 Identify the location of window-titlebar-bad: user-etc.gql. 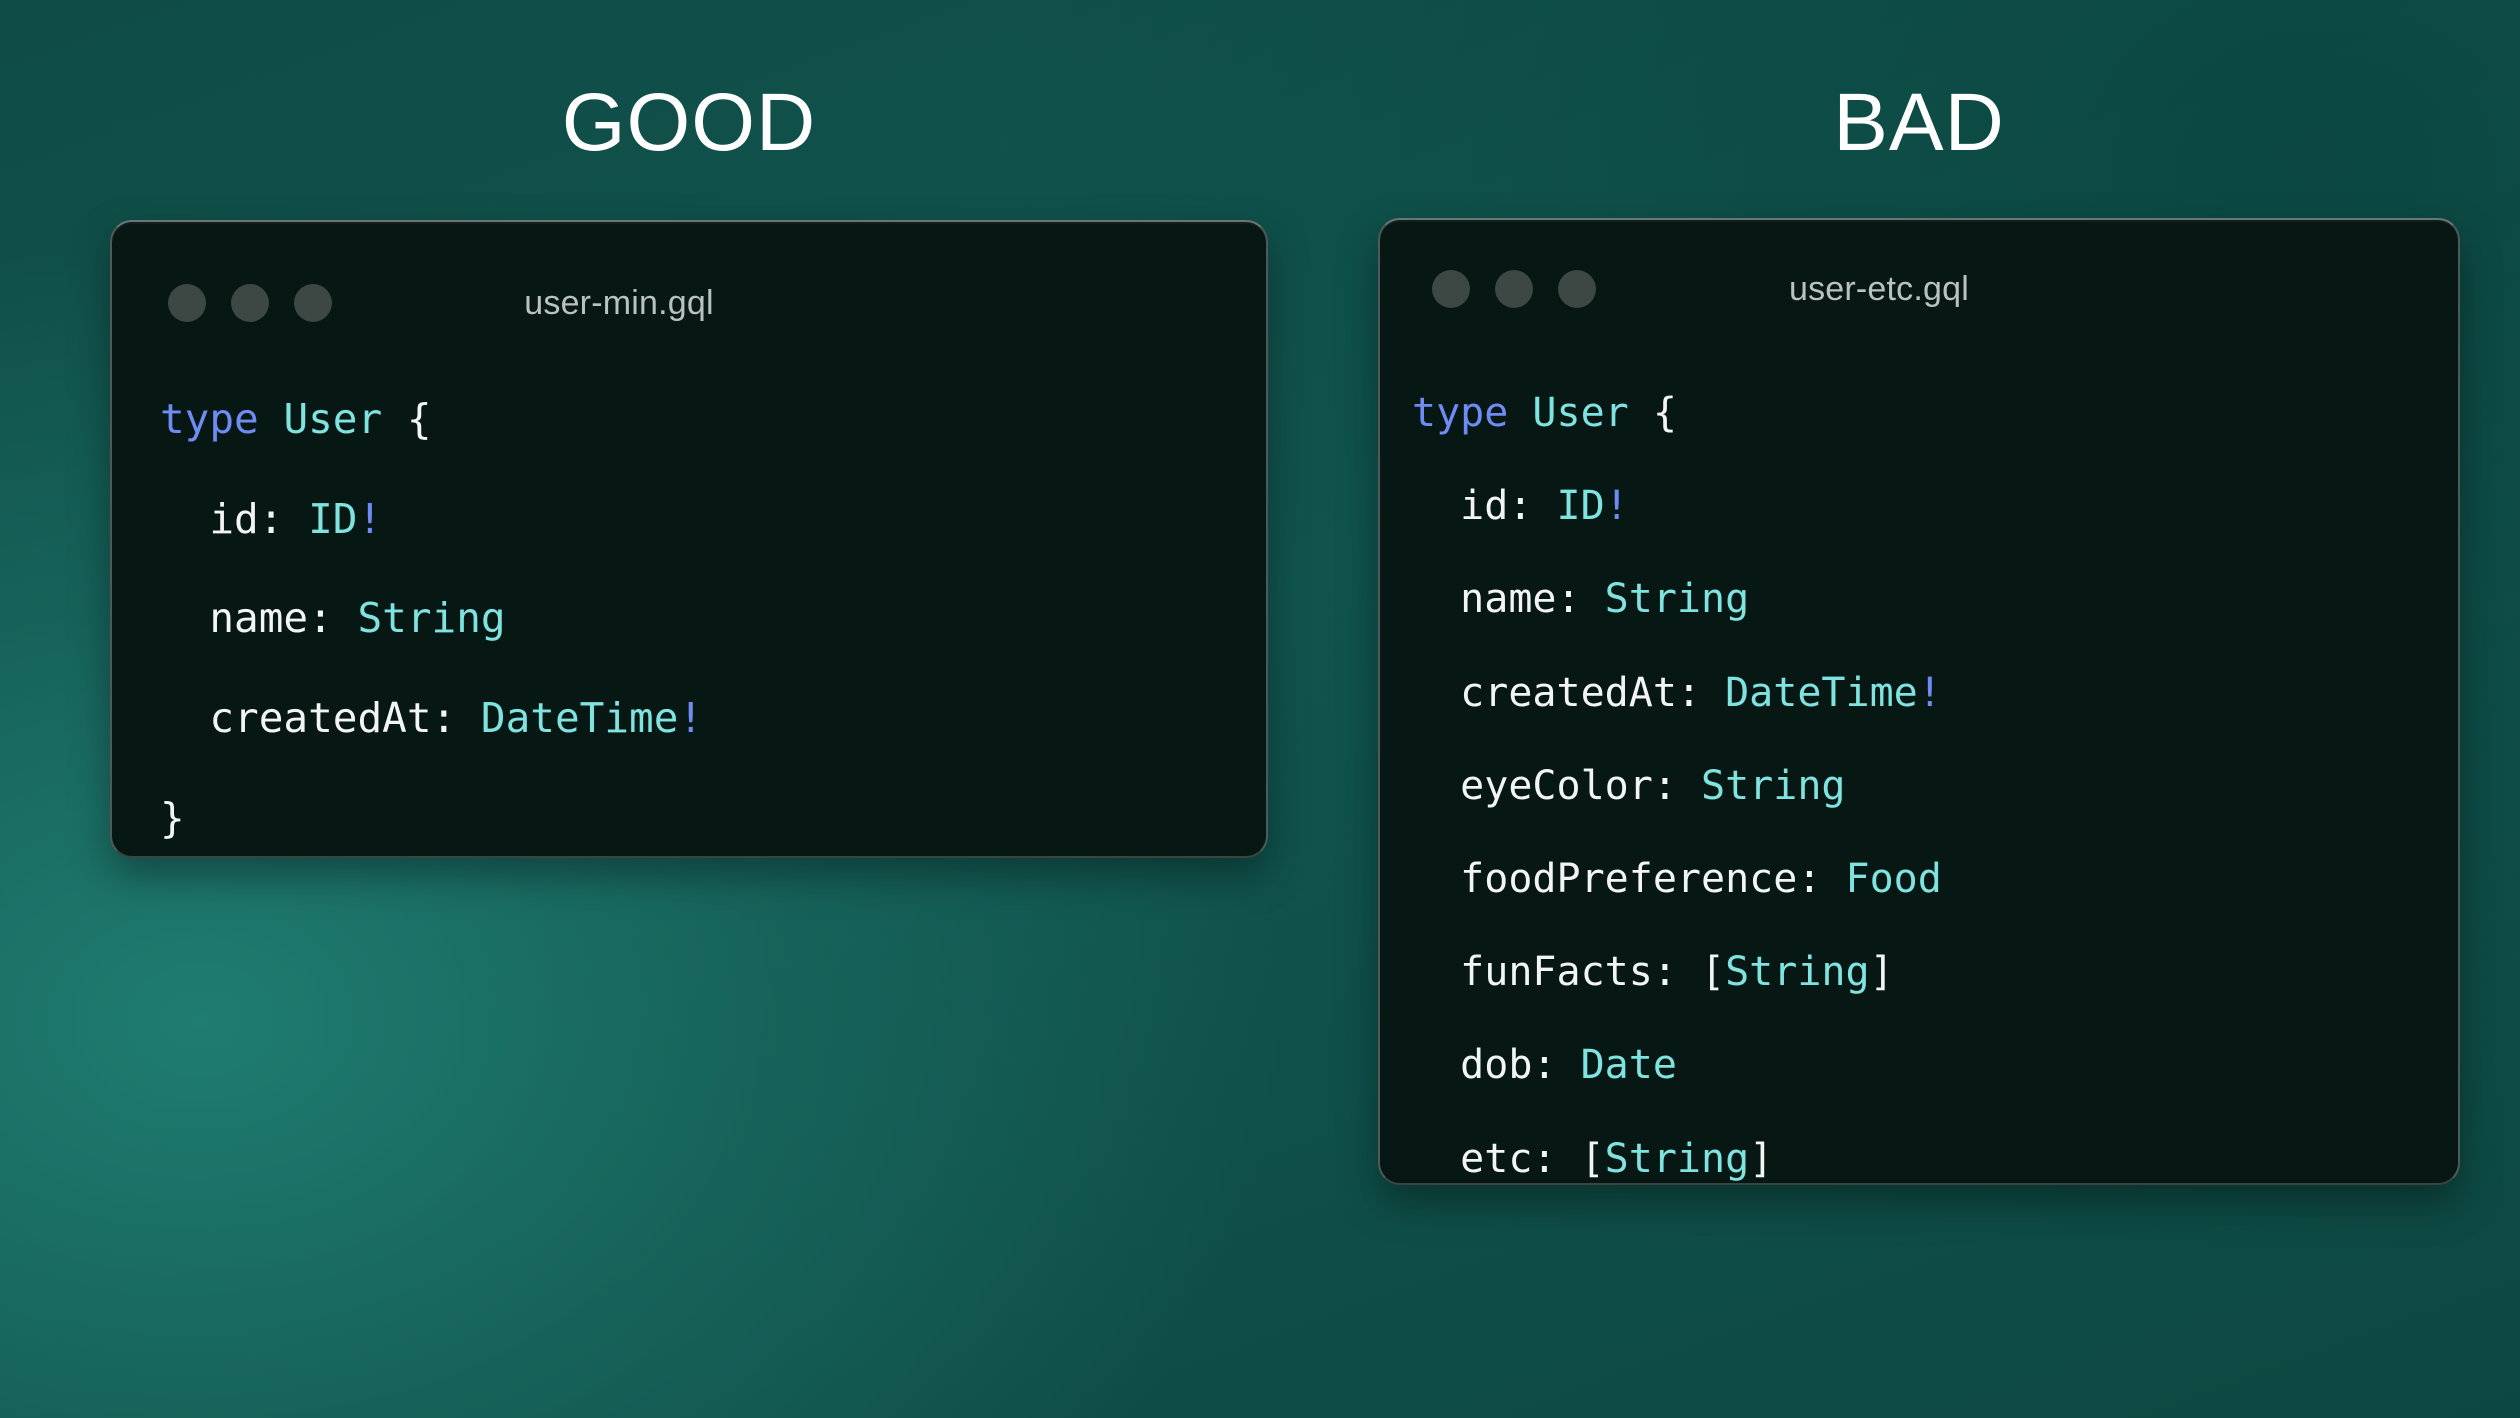
(1919, 276).